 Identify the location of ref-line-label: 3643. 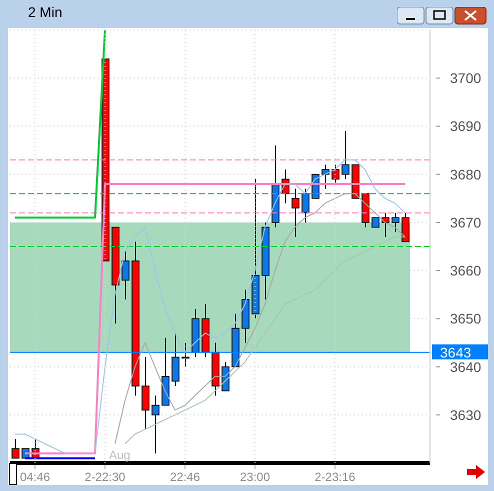
(456, 352).